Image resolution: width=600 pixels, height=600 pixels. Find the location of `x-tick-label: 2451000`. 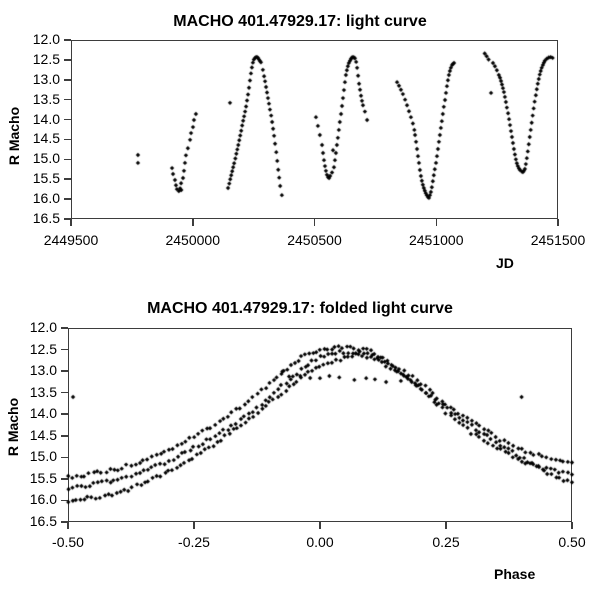

x-tick-label: 2451000 is located at coordinates (436, 240).